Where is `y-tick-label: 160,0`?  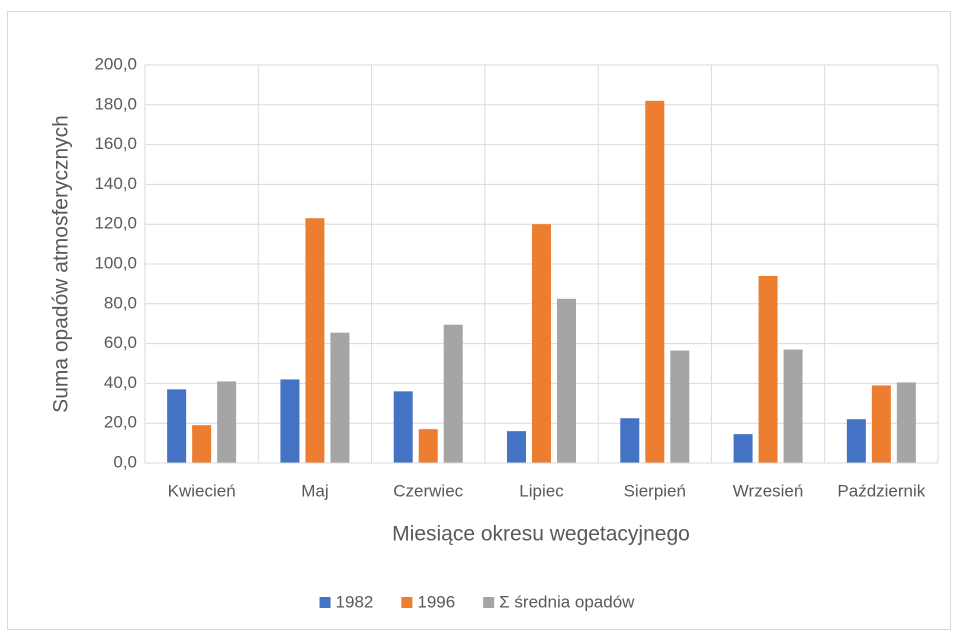 y-tick-label: 160,0 is located at coordinates (115, 143).